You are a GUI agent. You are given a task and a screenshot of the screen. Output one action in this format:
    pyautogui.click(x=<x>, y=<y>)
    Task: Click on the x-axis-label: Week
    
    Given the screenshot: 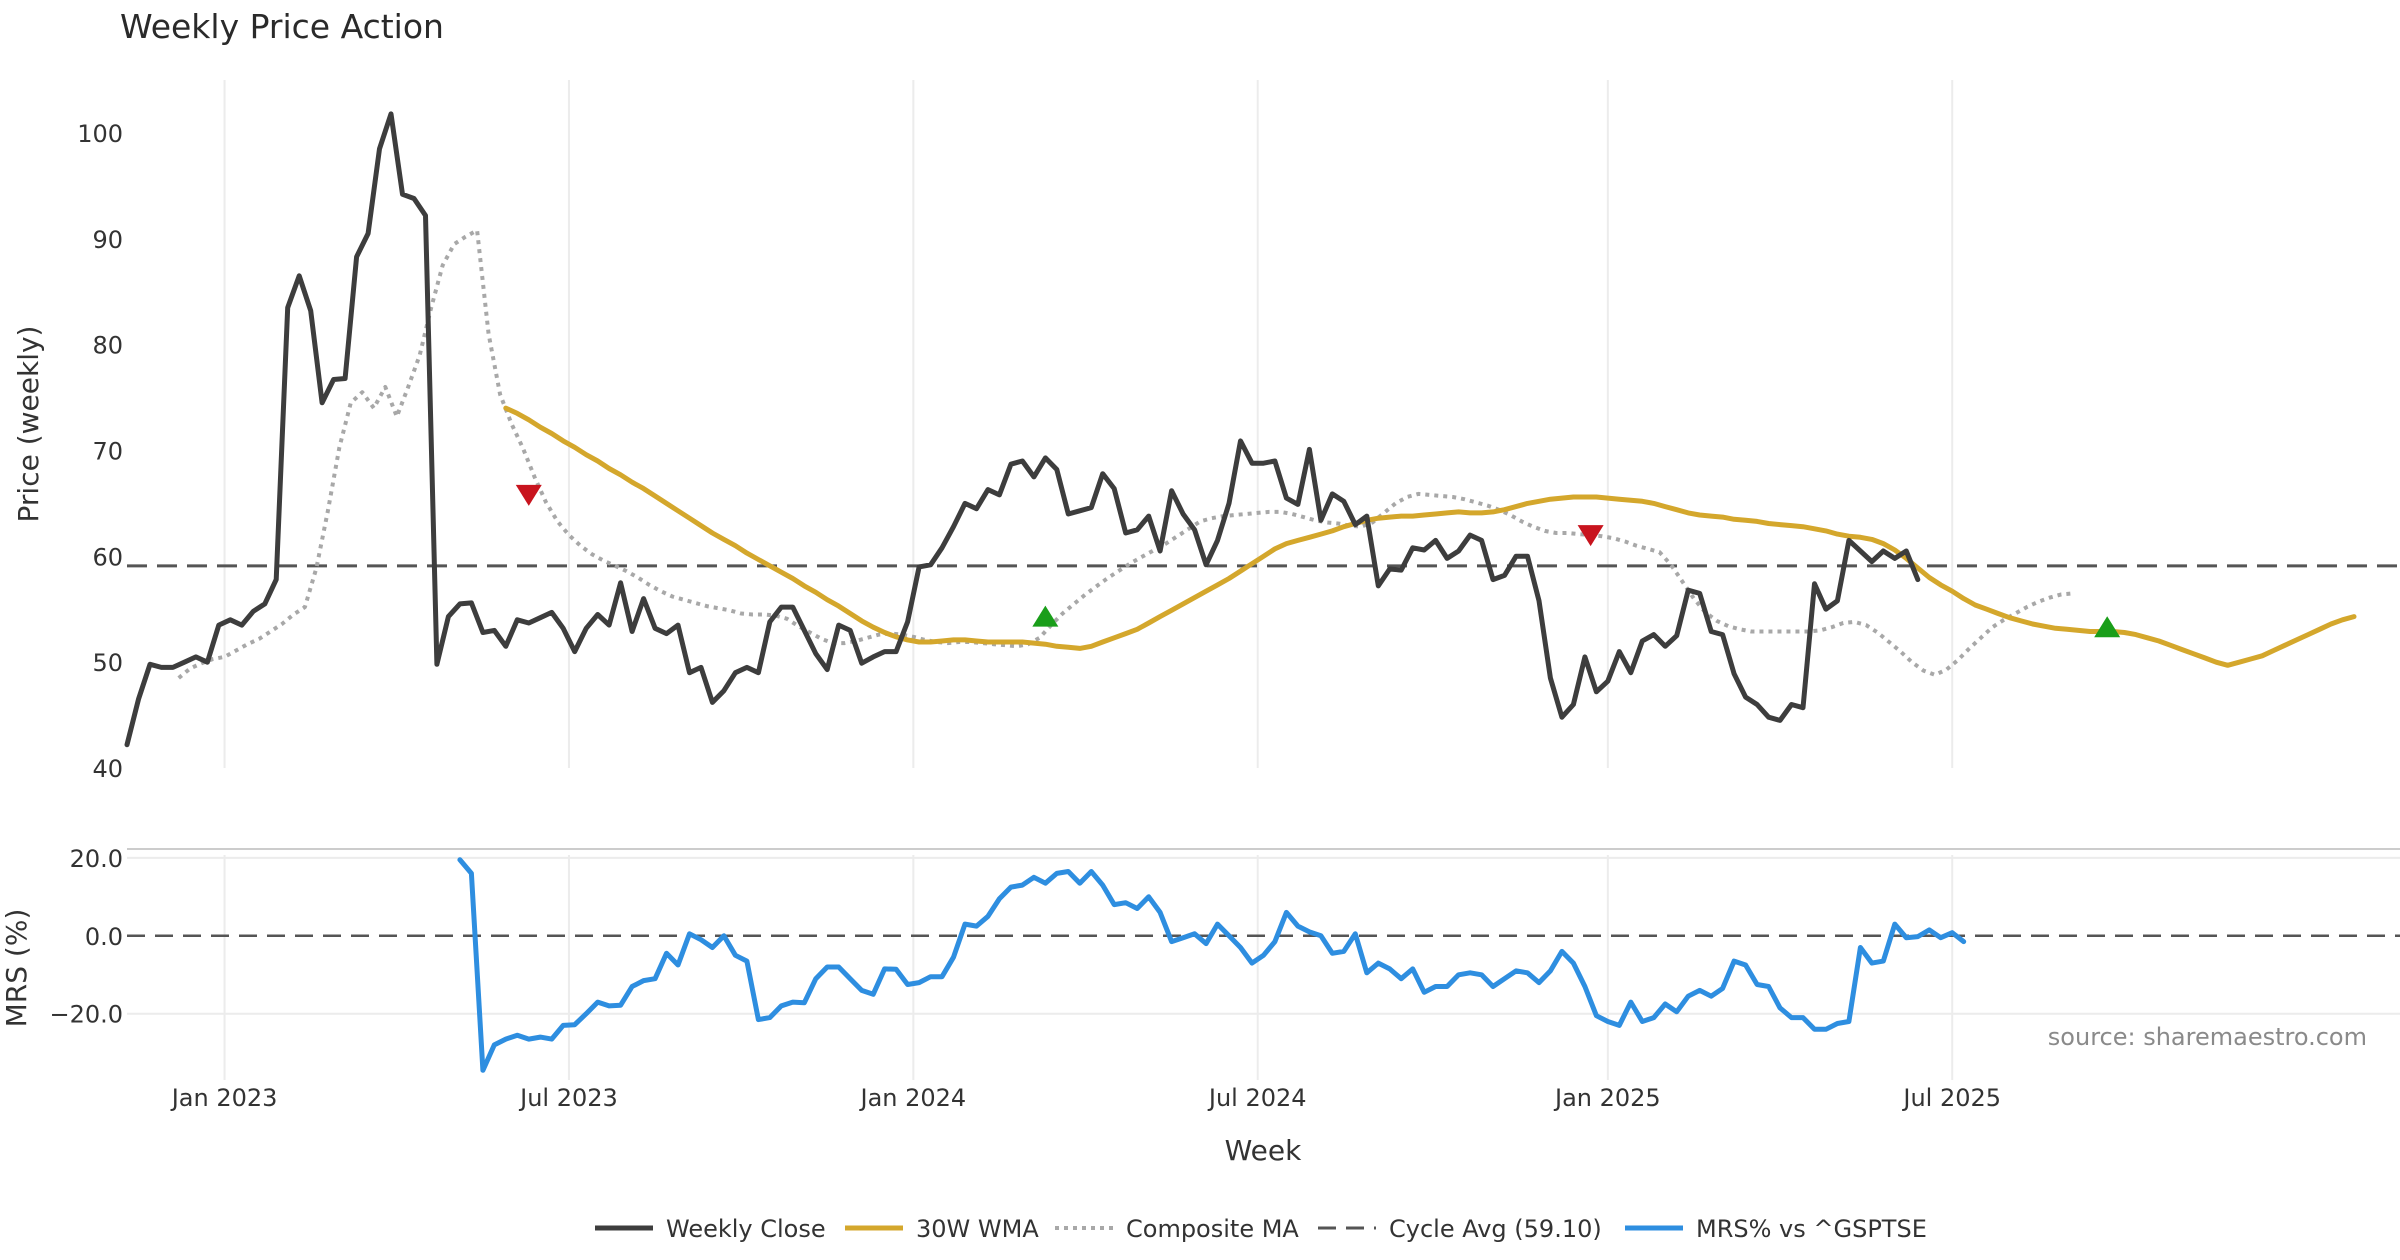 What is the action you would take?
    pyautogui.click(x=1263, y=1150)
    